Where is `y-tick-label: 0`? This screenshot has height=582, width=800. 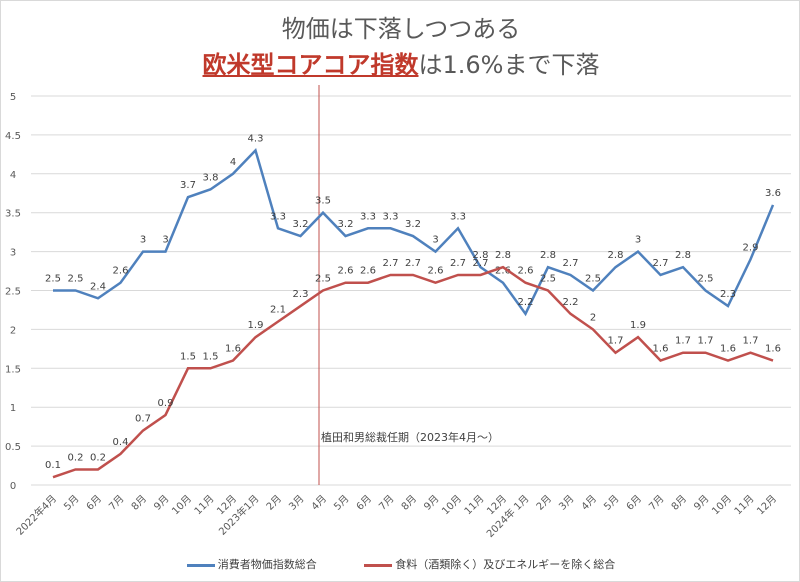
y-tick-label: 0 is located at coordinates (13, 486).